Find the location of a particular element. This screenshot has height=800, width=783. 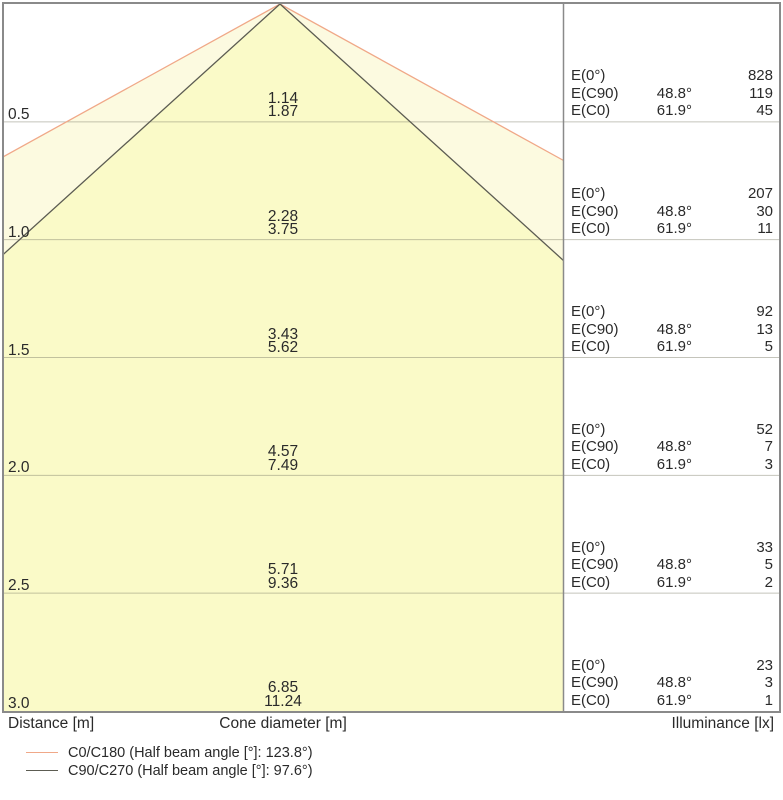

cone-diameter-c90: 6.85 is located at coordinates (283, 687).